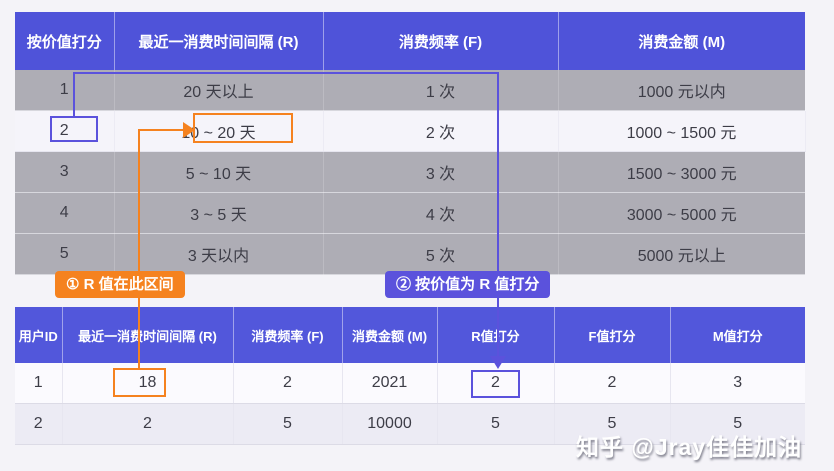  I want to click on table-cell: 5 ~ 10 天, so click(219, 172).